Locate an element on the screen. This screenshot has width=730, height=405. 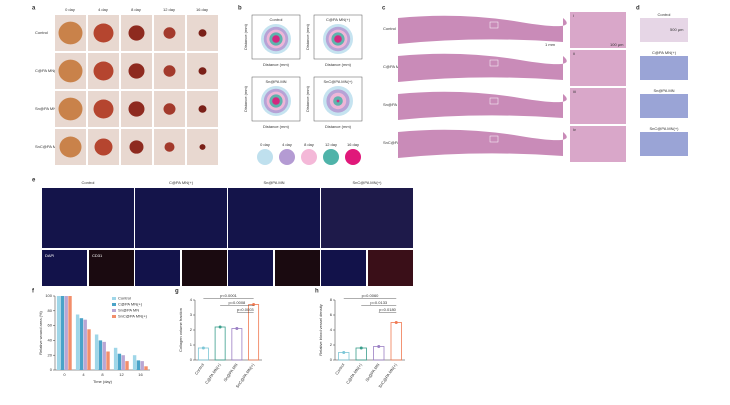
x-tick-label: C@PA MN(+) is located at coordinates (354, 373).